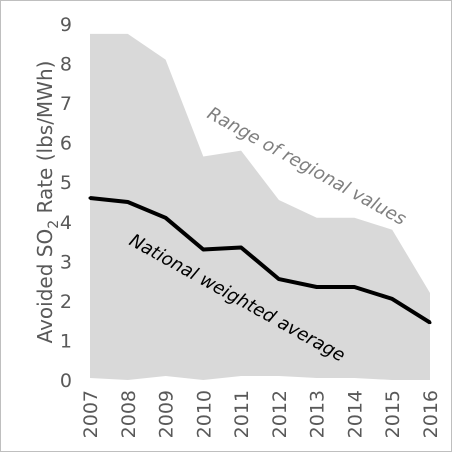 This screenshot has width=452, height=452. I want to click on y-tick-labels: 0 1 2 3 4 5 6 7 8 9, so click(66, 203).